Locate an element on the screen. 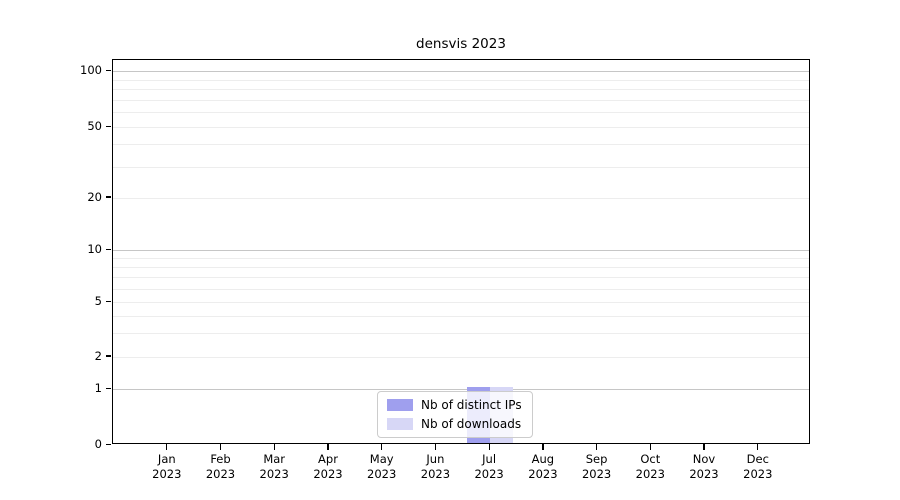 Image resolution: width=900 pixels, height=500 pixels. x-tick-feb is located at coordinates (220, 447).